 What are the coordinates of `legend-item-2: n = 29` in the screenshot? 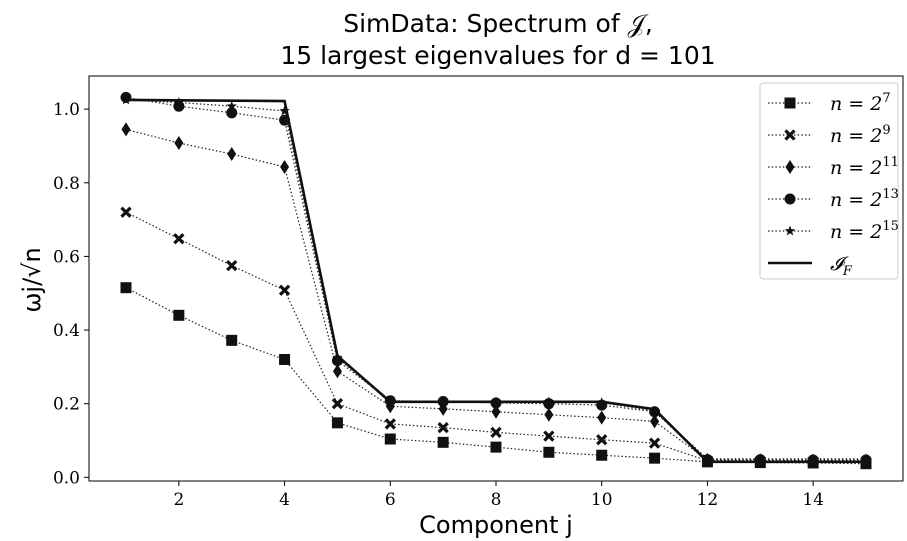 It's located at (829, 135).